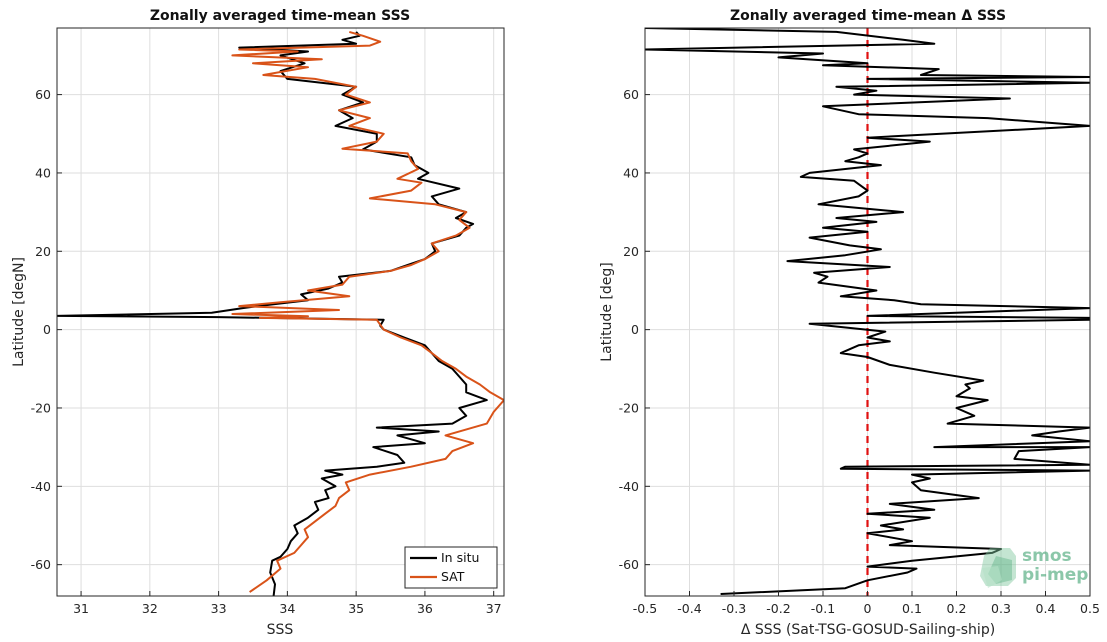 The height and width of the screenshot is (642, 1107). What do you see at coordinates (280, 630) in the screenshot?
I see `left-x-axis-label: SSS` at bounding box center [280, 630].